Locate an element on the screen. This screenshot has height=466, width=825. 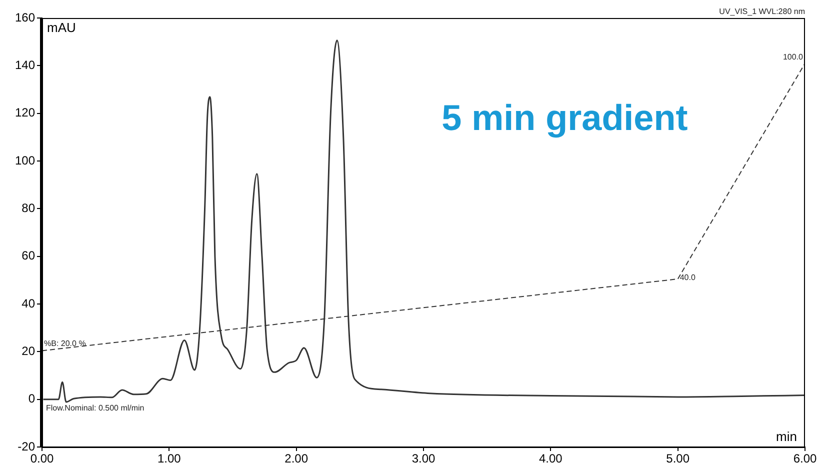
annotation: 100.0 is located at coordinates (793, 57).